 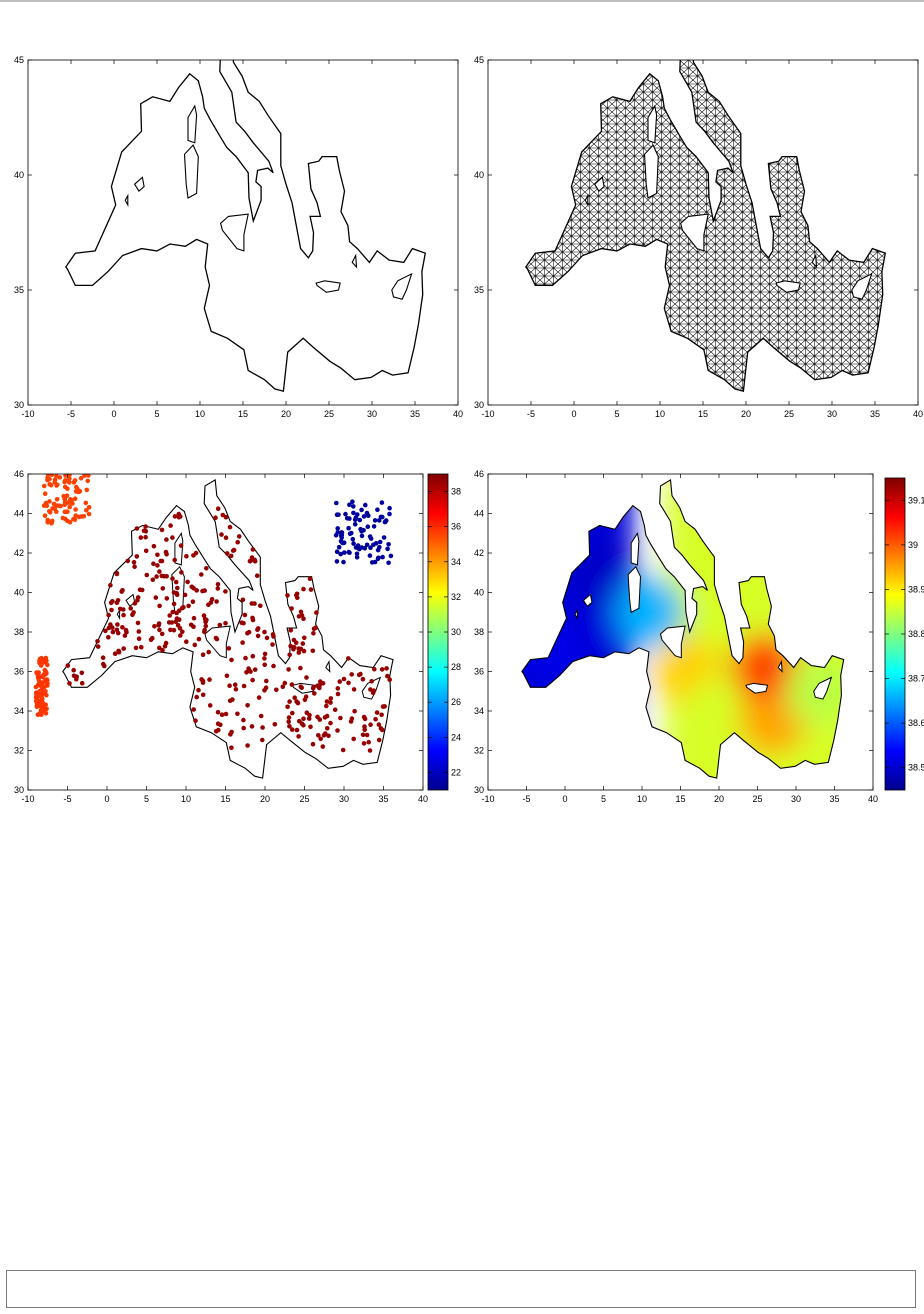 What do you see at coordinates (479, 175) in the screenshot?
I see `y-tick-label: 40` at bounding box center [479, 175].